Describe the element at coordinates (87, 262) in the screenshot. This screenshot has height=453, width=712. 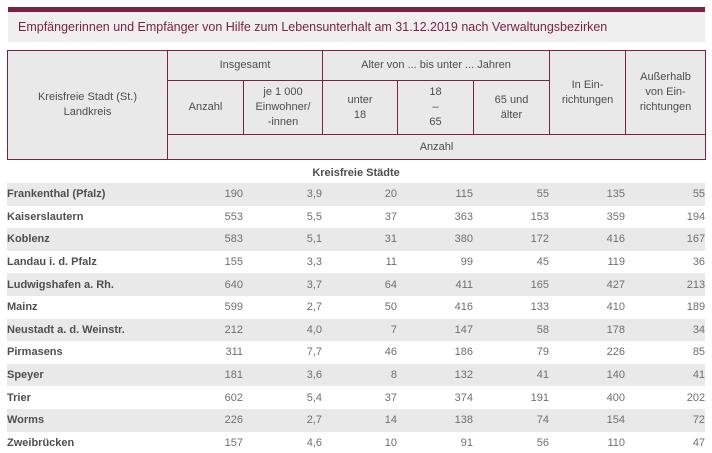
I see `row-label: Landau i. d. Pfalz` at that location.